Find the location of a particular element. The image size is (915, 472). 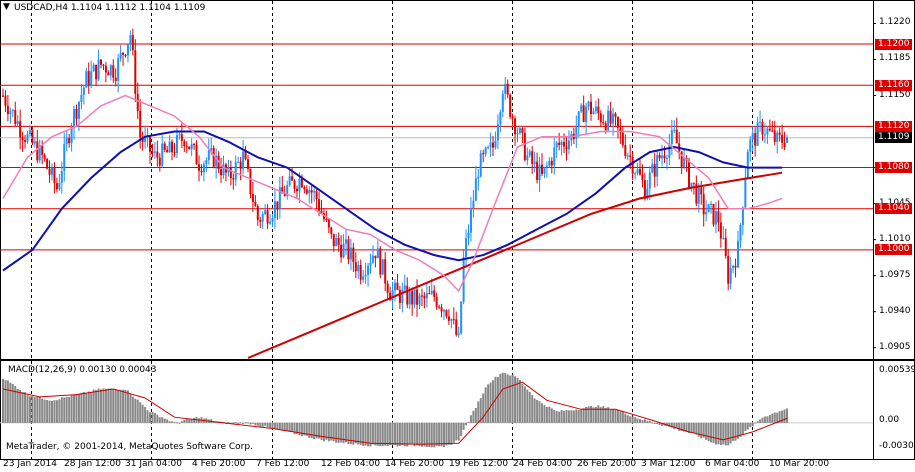

price-tick-label: 1.1220 is located at coordinates (895, 22).